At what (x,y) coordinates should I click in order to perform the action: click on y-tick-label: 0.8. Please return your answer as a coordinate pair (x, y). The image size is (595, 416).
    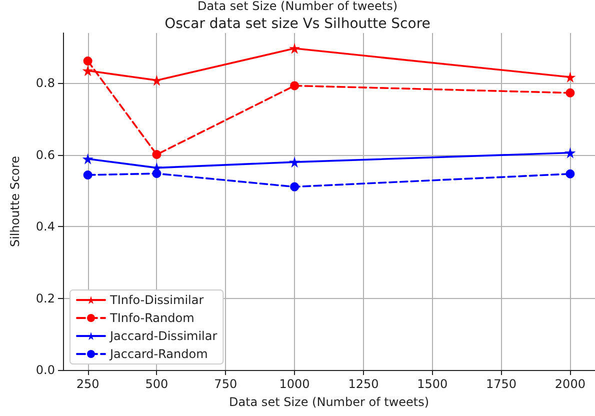
    Looking at the image, I should click on (45, 83).